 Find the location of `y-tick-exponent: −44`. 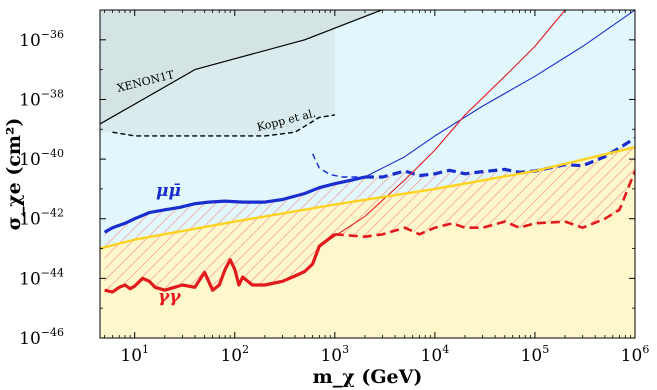

y-tick-exponent: −44 is located at coordinates (52, 272).